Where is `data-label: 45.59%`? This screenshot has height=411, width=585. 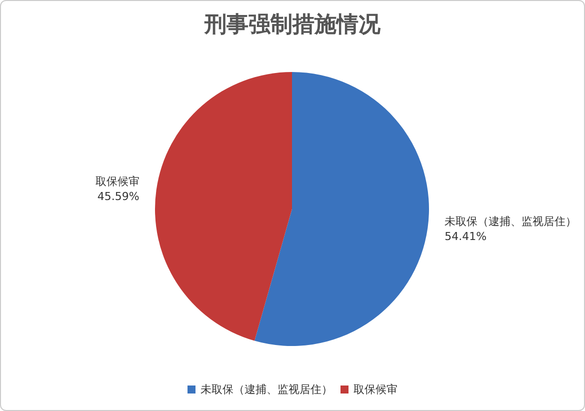
data-label: 45.59% is located at coordinates (118, 196).